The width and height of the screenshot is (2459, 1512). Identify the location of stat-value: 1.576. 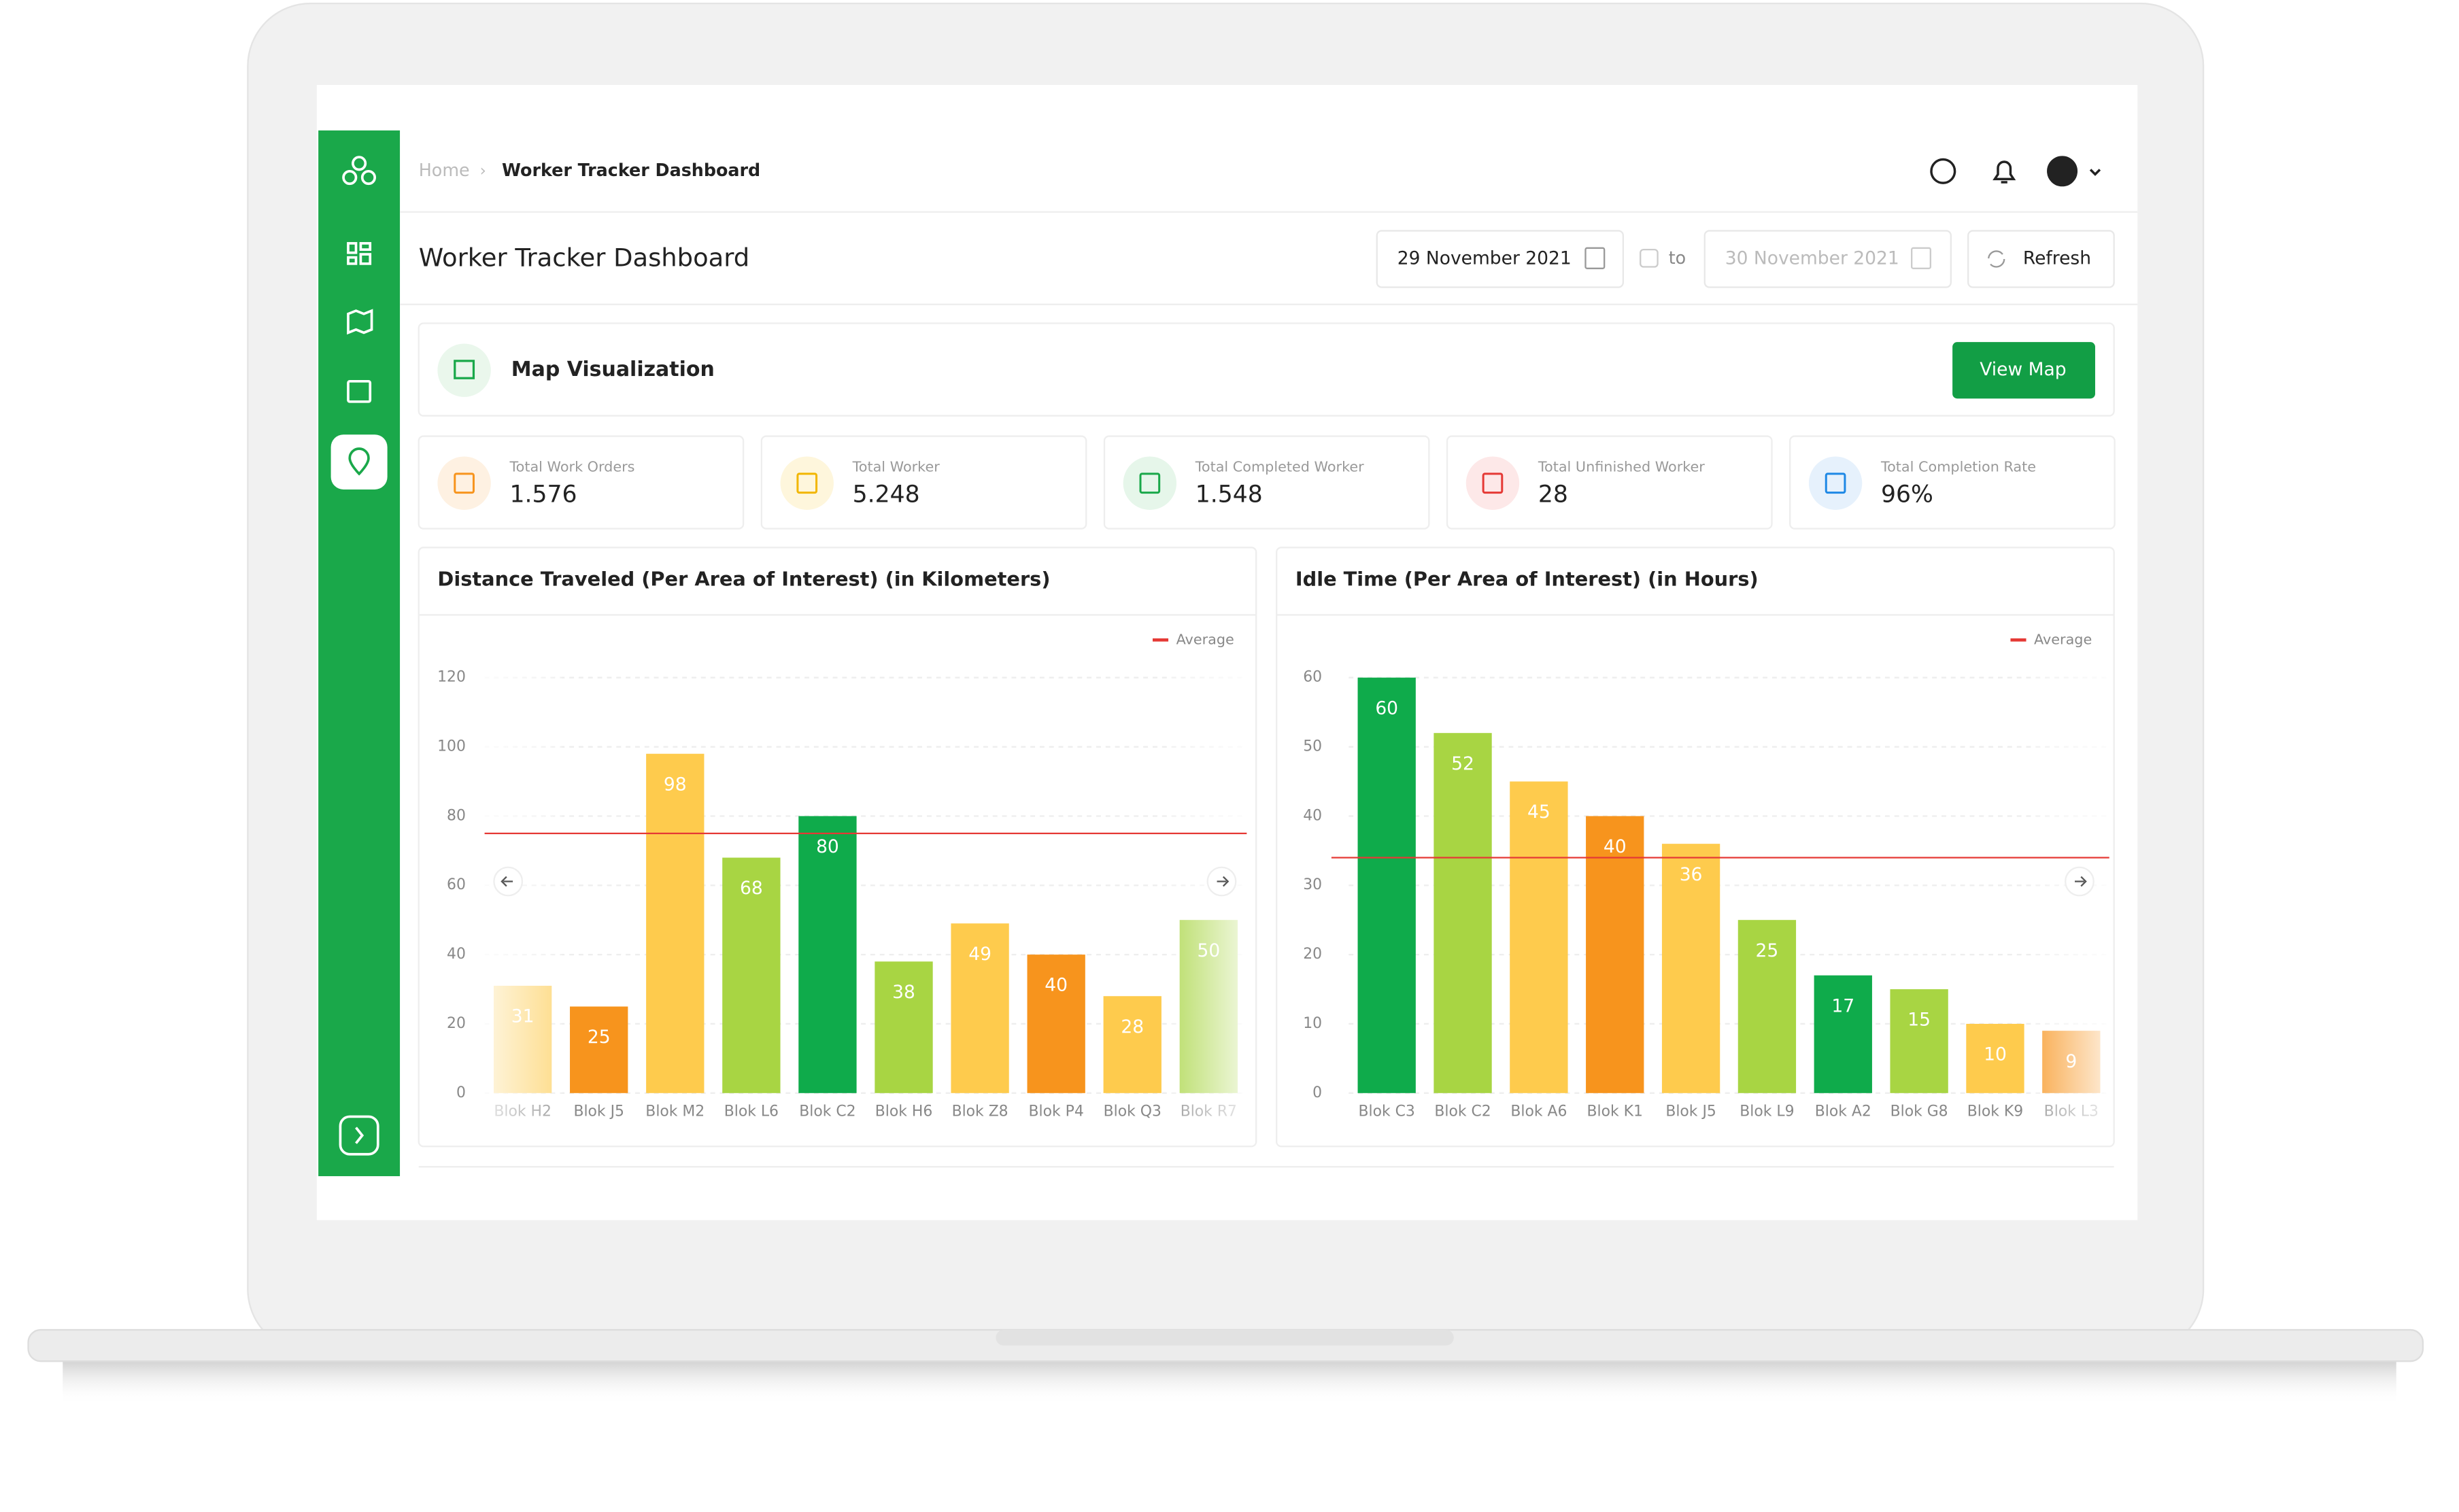
(543, 495).